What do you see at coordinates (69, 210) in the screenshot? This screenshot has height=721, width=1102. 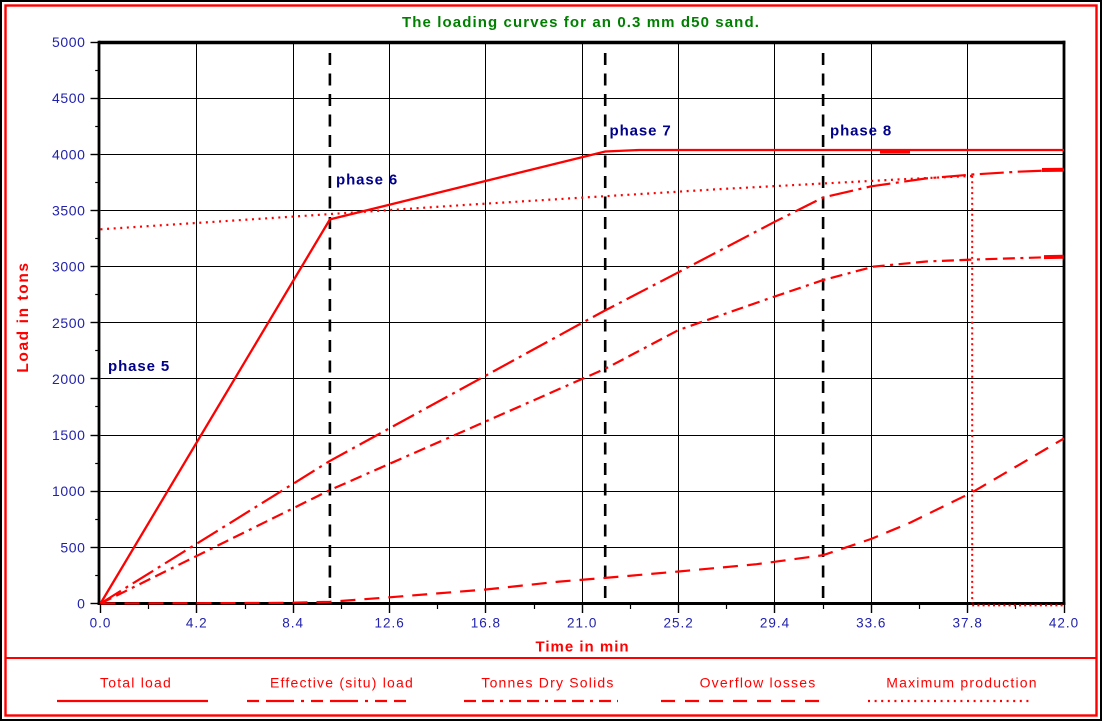 I see `svg-text: 3500` at bounding box center [69, 210].